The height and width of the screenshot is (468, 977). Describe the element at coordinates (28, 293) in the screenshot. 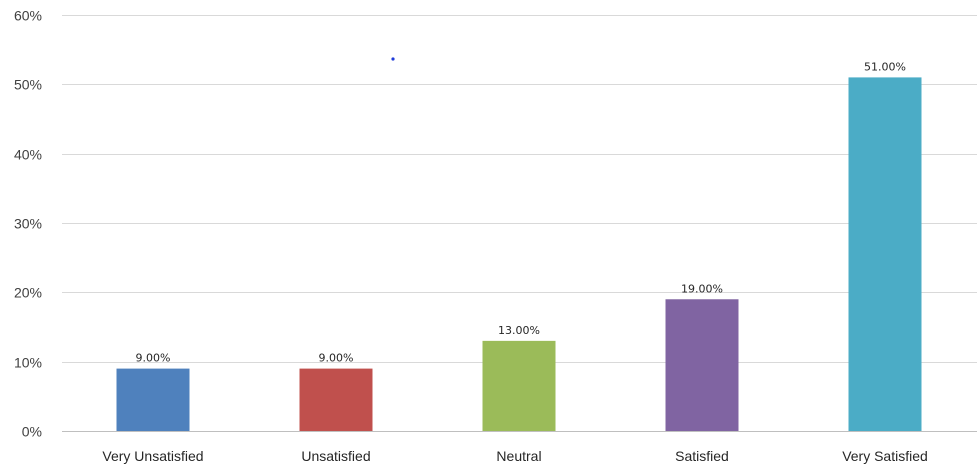

I see `y-tick-label: 20%` at that location.